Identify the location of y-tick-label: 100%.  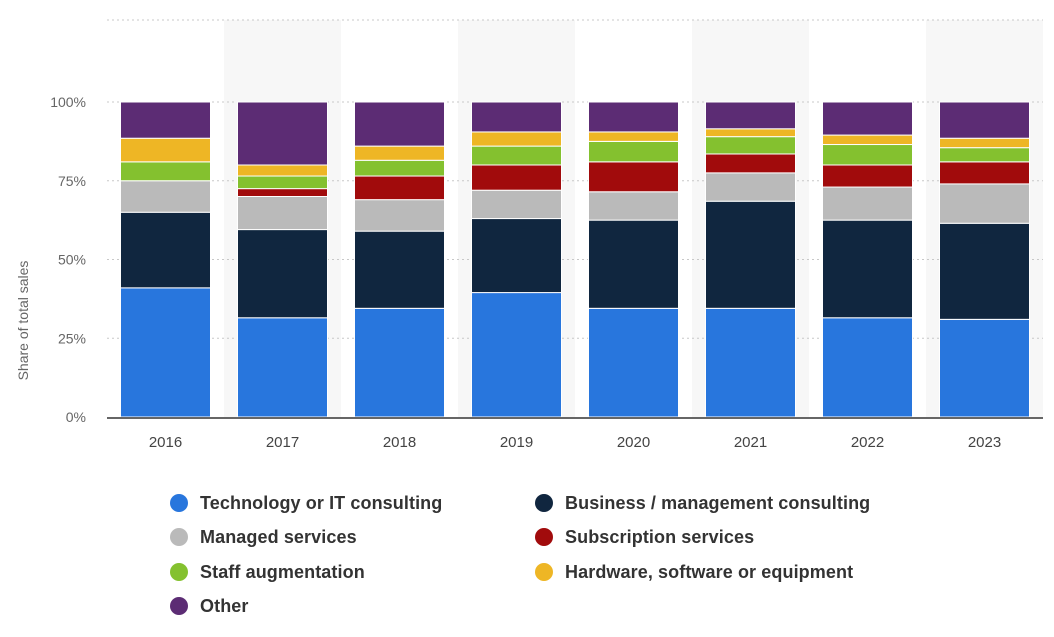
(68, 102).